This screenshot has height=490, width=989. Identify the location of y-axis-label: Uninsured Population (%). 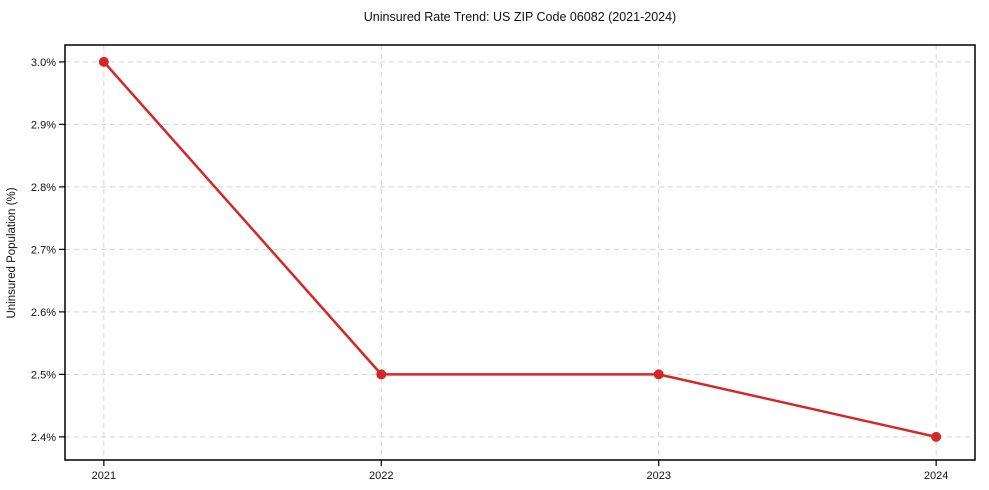
(12, 252).